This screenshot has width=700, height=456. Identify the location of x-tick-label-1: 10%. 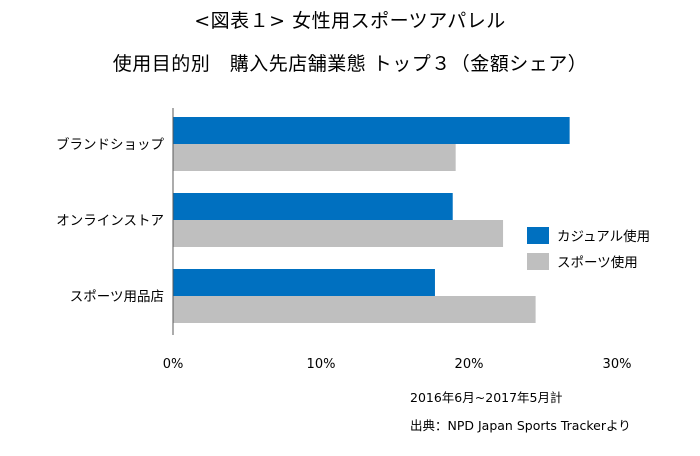
(321, 364).